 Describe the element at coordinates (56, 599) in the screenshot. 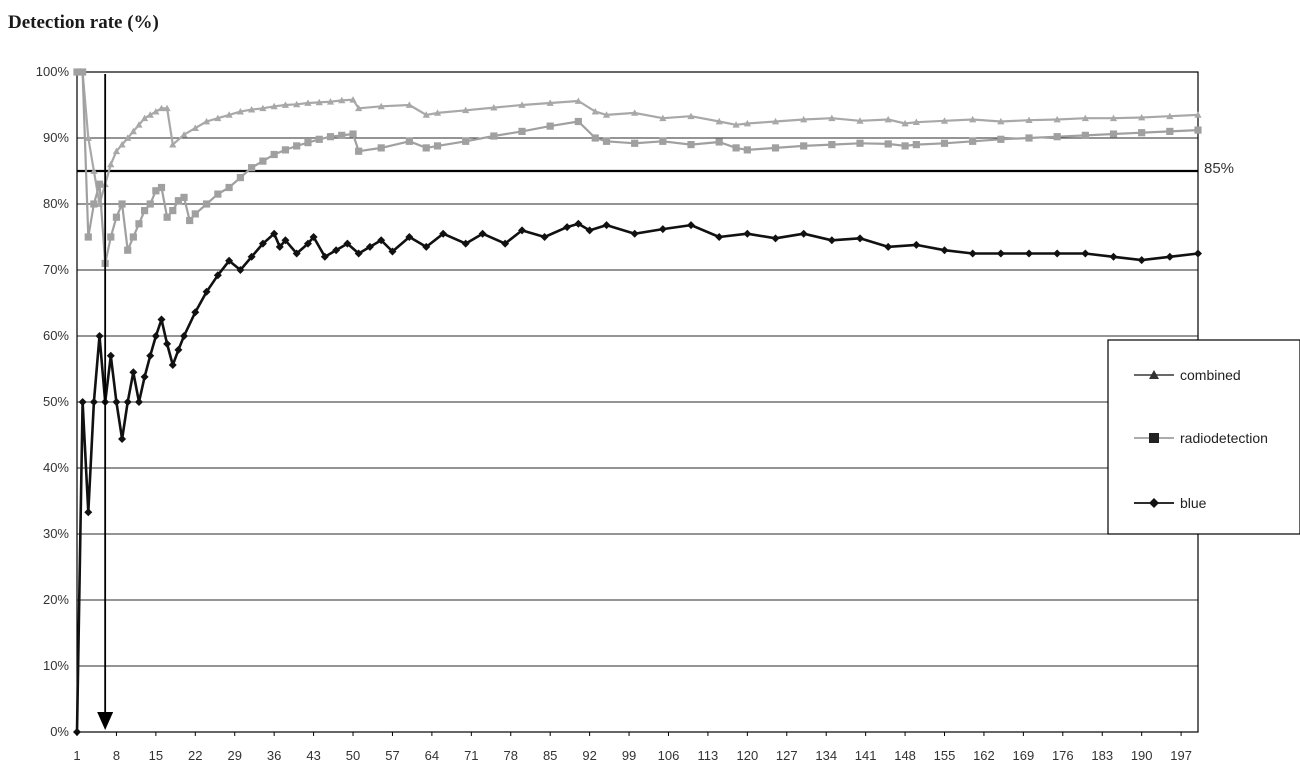

I see `y-tick-label: 20%` at that location.